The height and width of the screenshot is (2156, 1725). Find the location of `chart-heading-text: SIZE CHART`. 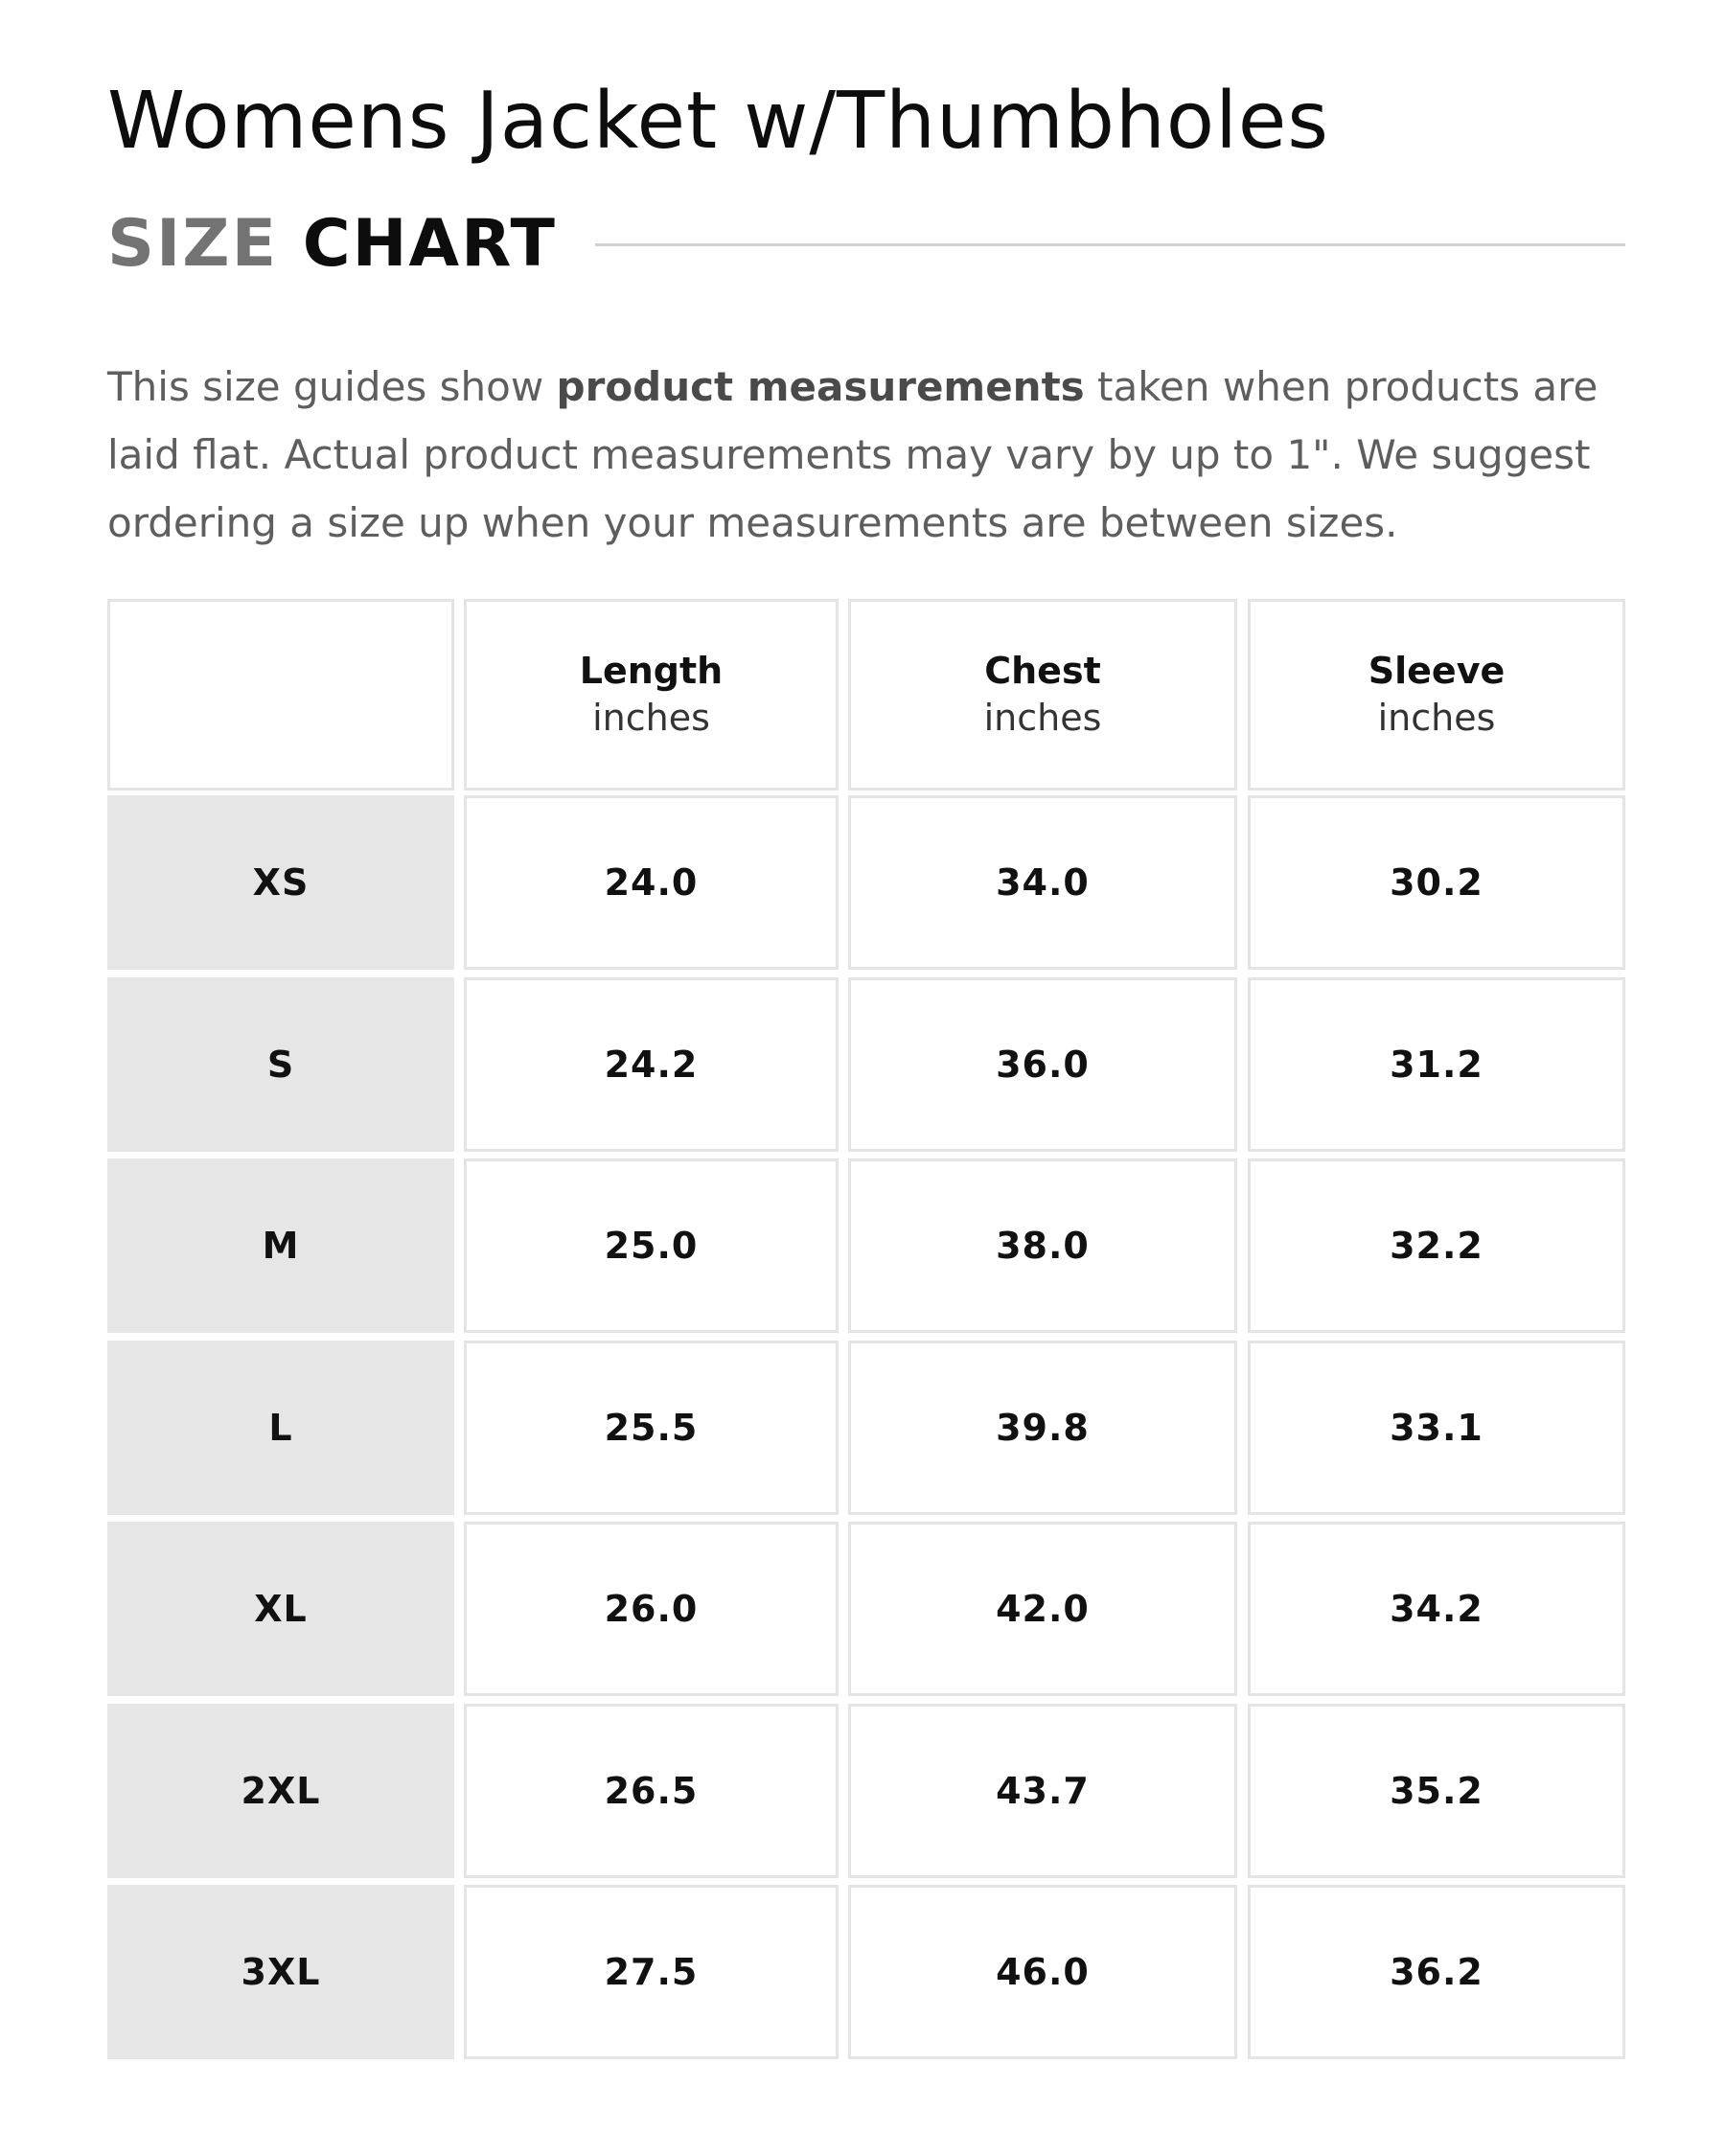

chart-heading-text: SIZE CHART is located at coordinates (332, 244).